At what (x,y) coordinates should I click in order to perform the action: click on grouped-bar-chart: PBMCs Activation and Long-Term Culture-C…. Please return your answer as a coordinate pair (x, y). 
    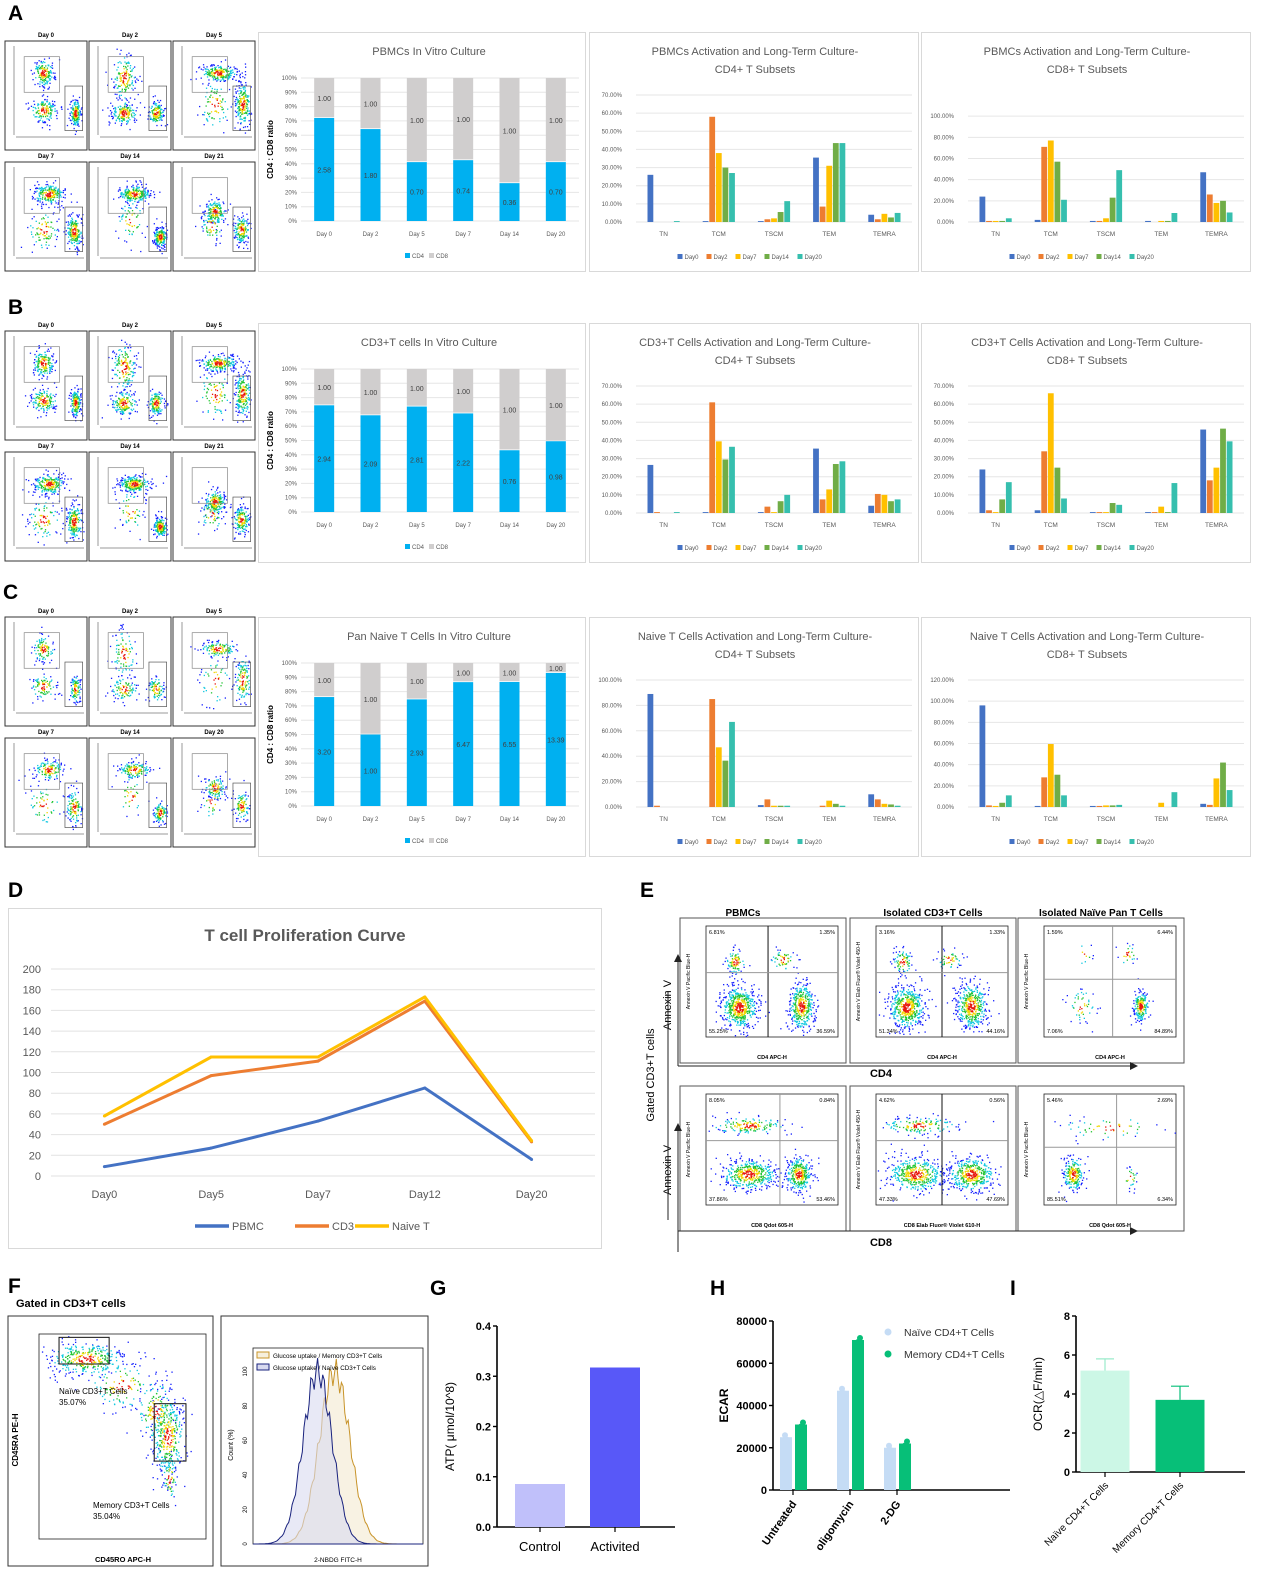
    Looking at the image, I should click on (757, 153).